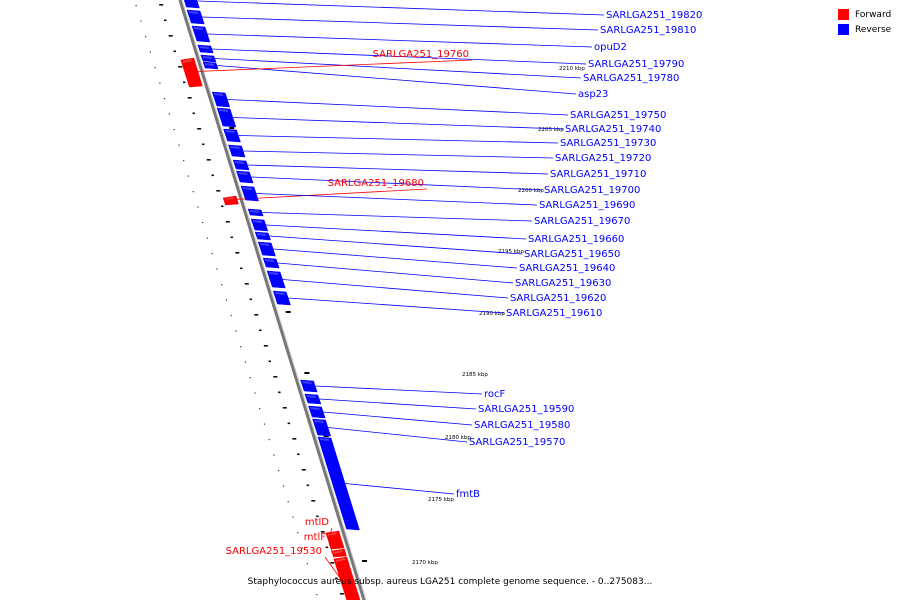 The width and height of the screenshot is (900, 600). What do you see at coordinates (587, 205) in the screenshot?
I see `gene-label: SARLGA251_19690` at bounding box center [587, 205].